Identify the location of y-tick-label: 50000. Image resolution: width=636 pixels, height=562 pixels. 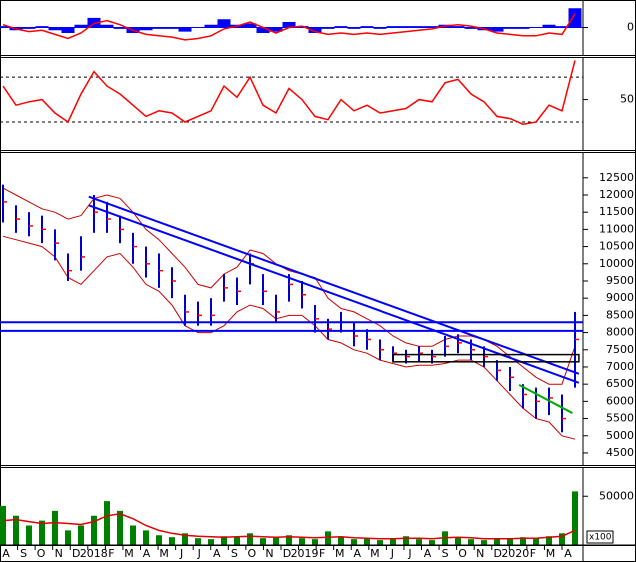
(616, 495).